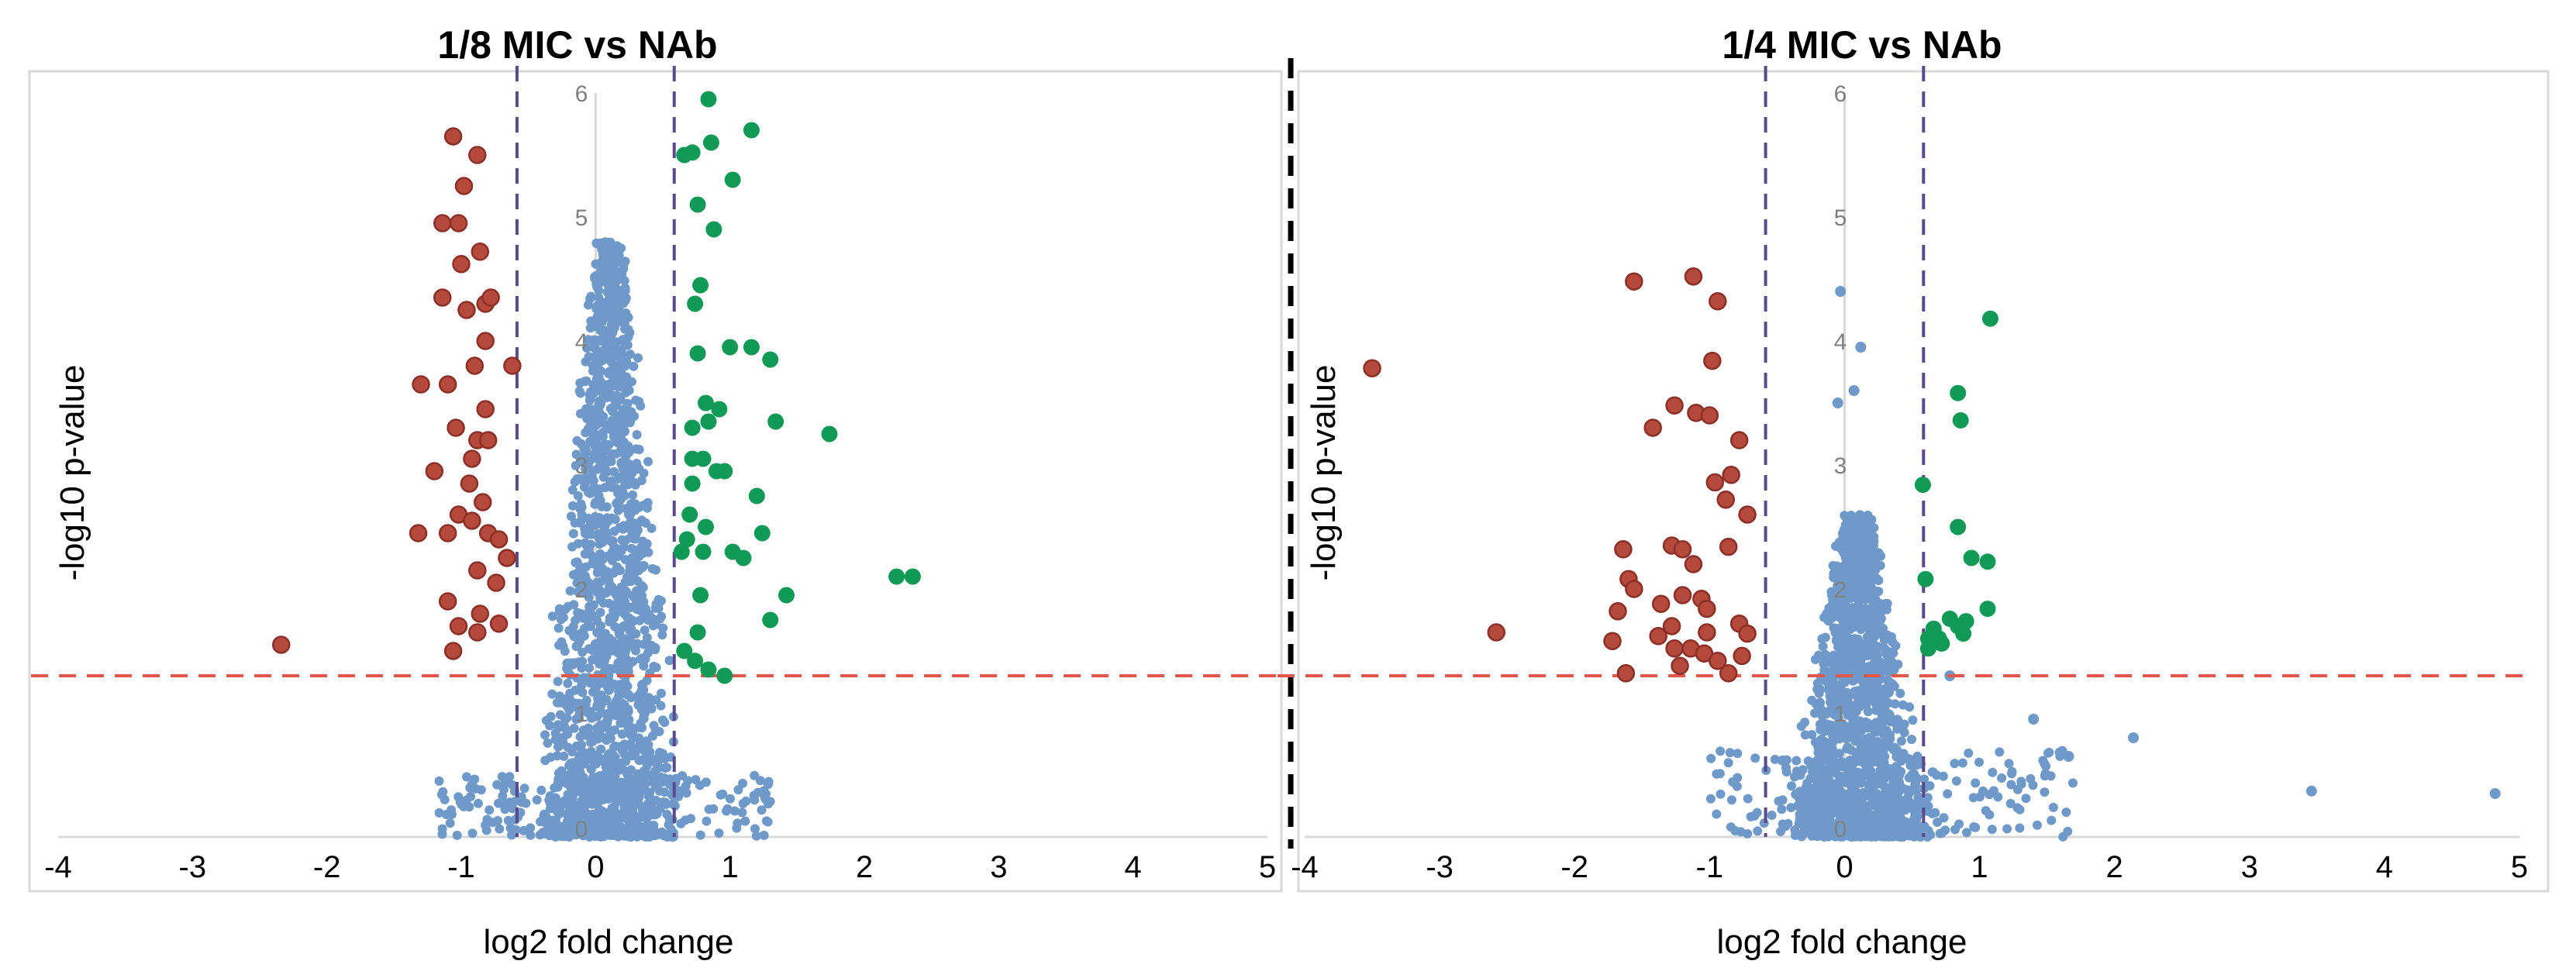 Image resolution: width=2576 pixels, height=978 pixels. What do you see at coordinates (2519, 867) in the screenshot?
I see `x-tick-label: 5` at bounding box center [2519, 867].